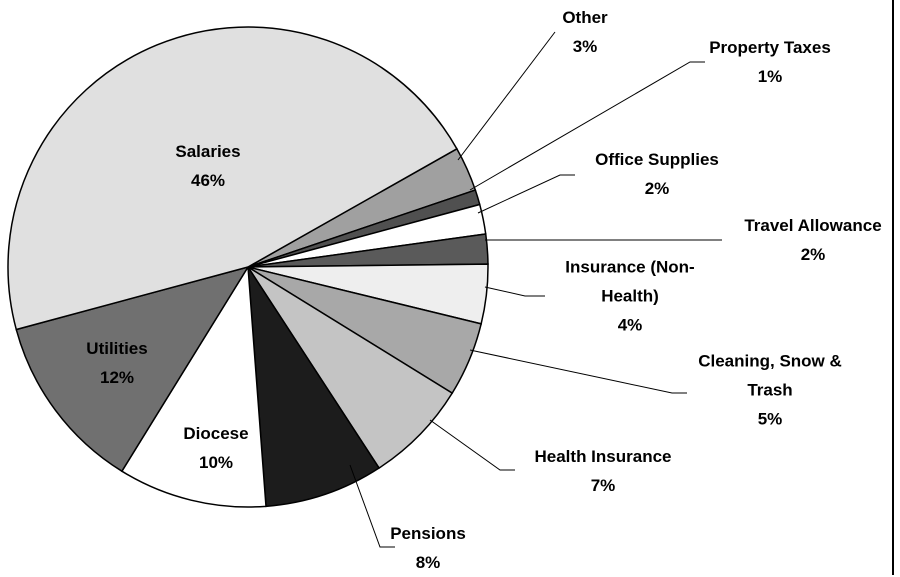  Describe the element at coordinates (813, 225) in the screenshot. I see `category-label: Travel Allowance` at that location.